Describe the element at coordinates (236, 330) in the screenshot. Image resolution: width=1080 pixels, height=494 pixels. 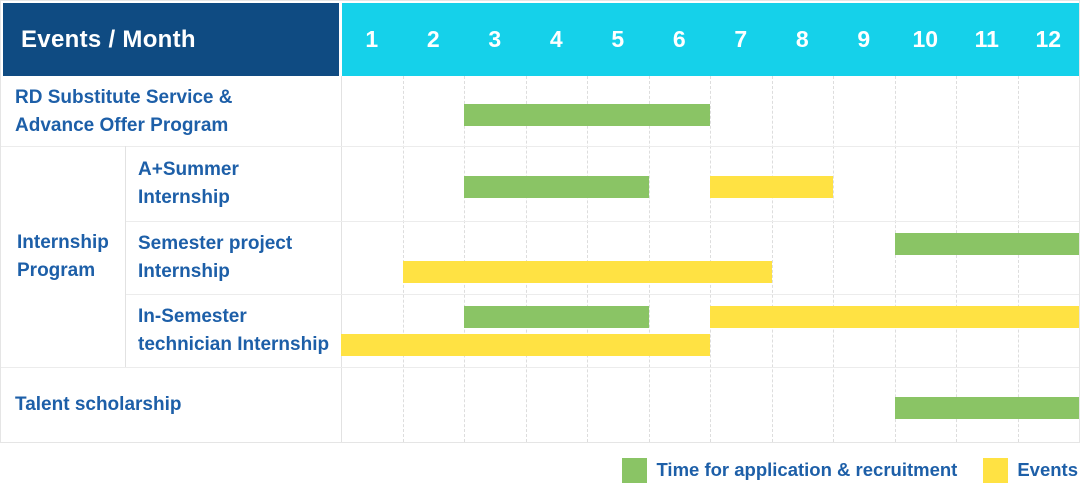
I see `row-label: In-Semester technician Internship` at that location.